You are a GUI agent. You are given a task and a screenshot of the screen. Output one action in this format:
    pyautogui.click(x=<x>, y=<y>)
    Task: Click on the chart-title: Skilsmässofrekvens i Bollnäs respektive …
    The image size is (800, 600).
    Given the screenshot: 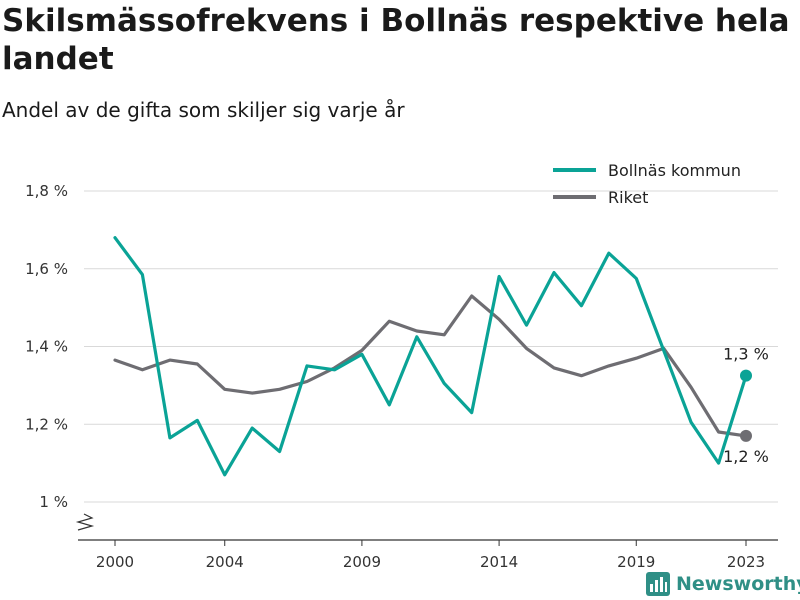 What is the action you would take?
    pyautogui.click(x=396, y=40)
    